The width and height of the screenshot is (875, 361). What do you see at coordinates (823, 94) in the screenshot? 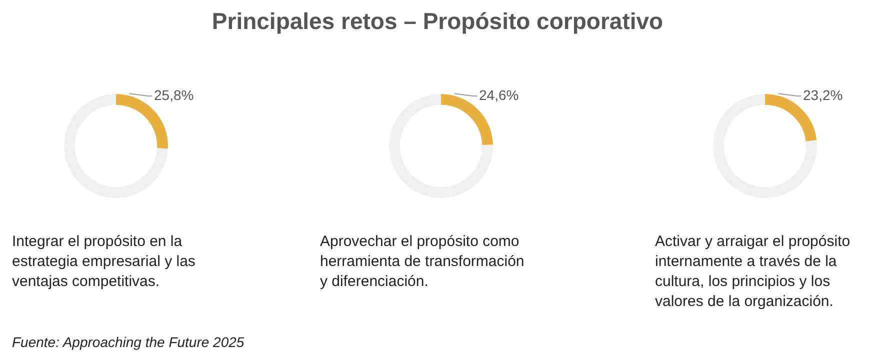
I see `data-label: 23,2%` at bounding box center [823, 94].